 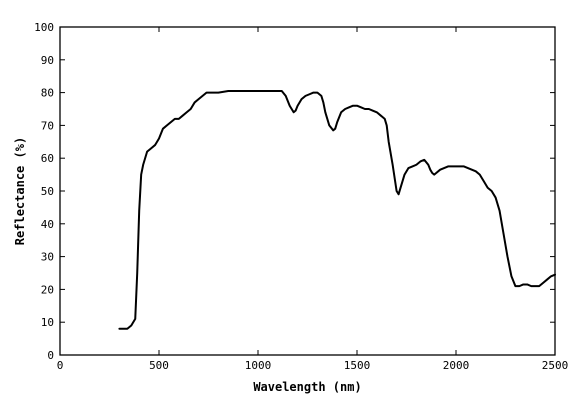 I want to click on x-tick-label: 1000, so click(x=258, y=365).